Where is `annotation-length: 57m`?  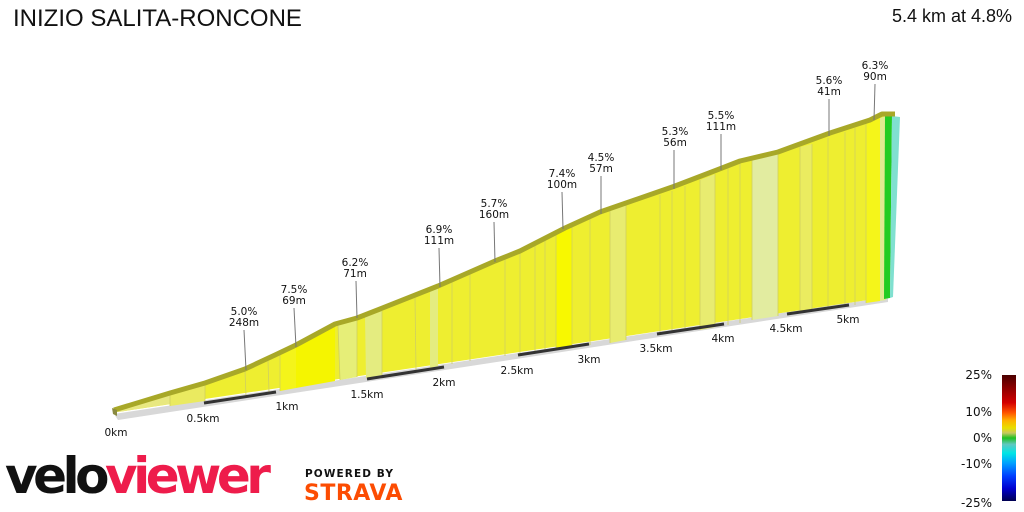
annotation-length: 57m is located at coordinates (601, 169).